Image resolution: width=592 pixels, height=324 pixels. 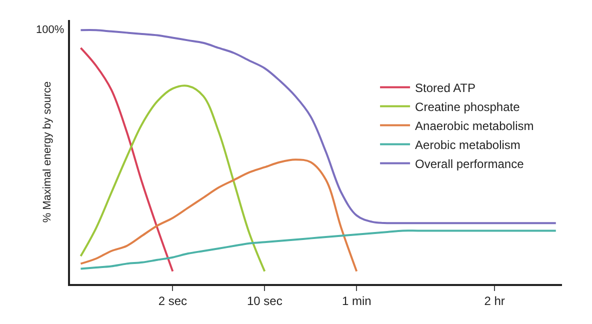 I want to click on legend-label: Stored ATP, so click(x=445, y=87).